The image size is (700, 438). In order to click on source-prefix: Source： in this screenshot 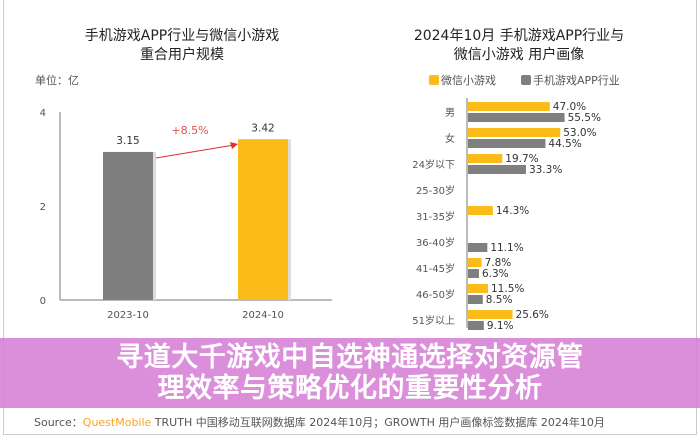, I will do `click(58, 422)`.